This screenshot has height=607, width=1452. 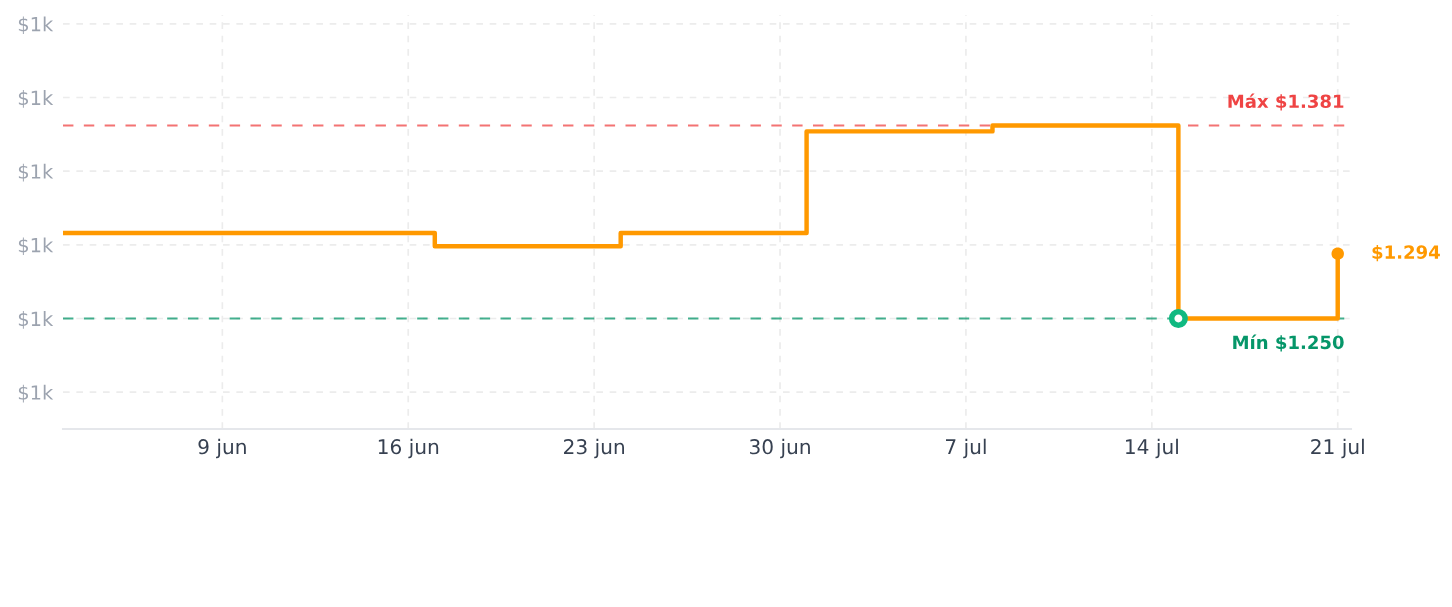 I want to click on x-tick-label: 23 jun, so click(x=594, y=448).